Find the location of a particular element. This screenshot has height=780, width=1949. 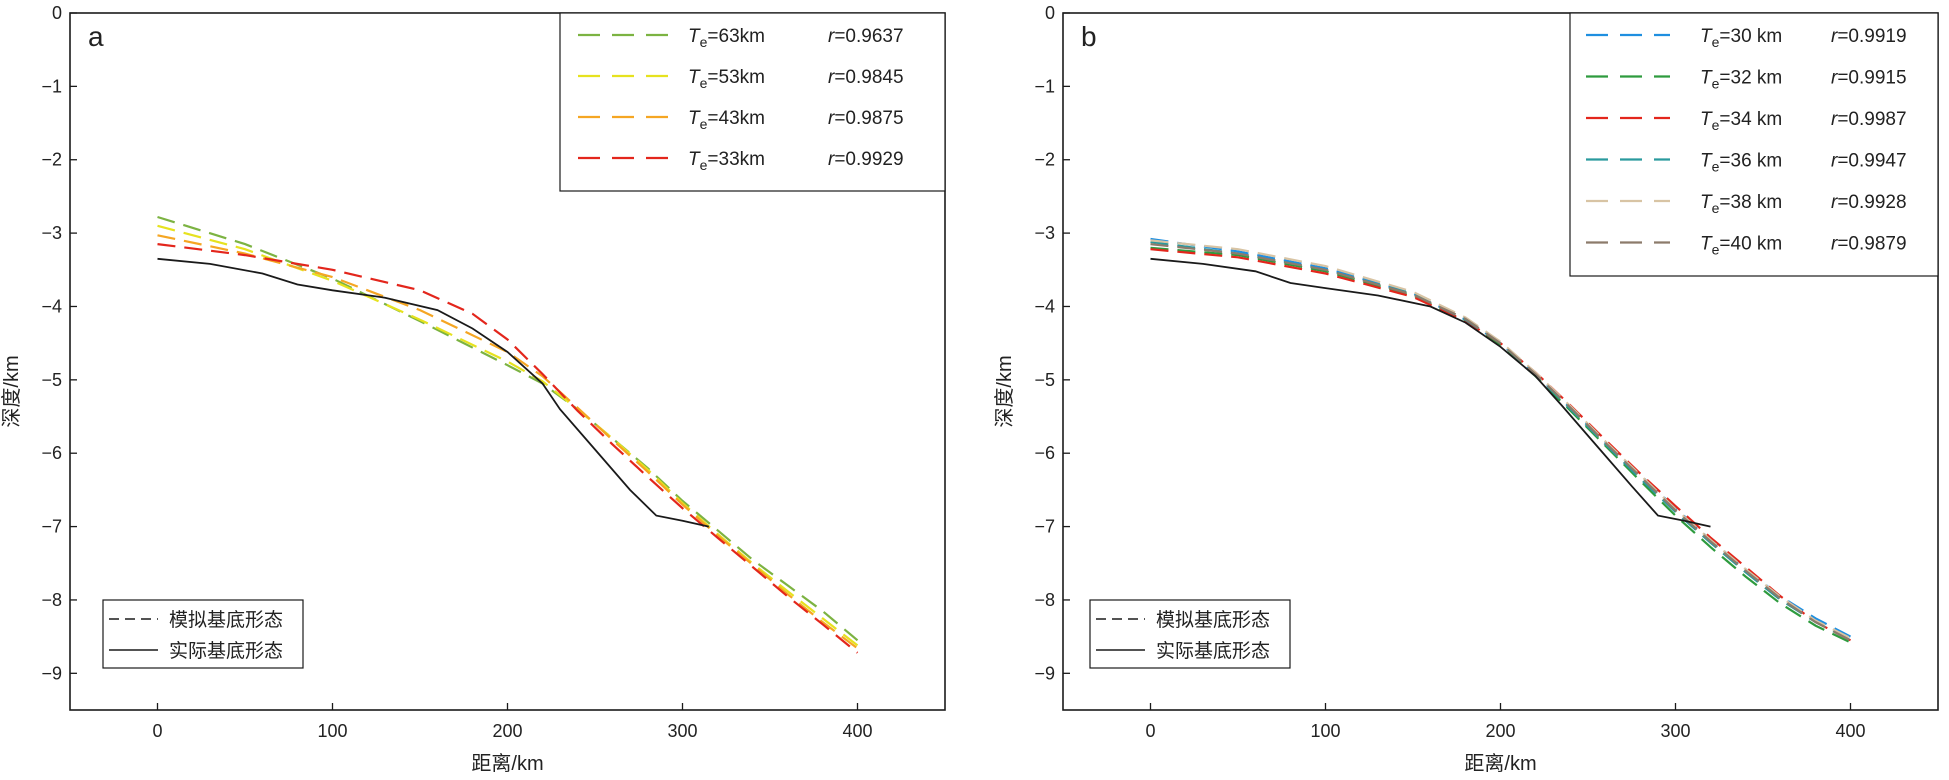

legend-te-label: Te=36 km is located at coordinates (1741, 163).